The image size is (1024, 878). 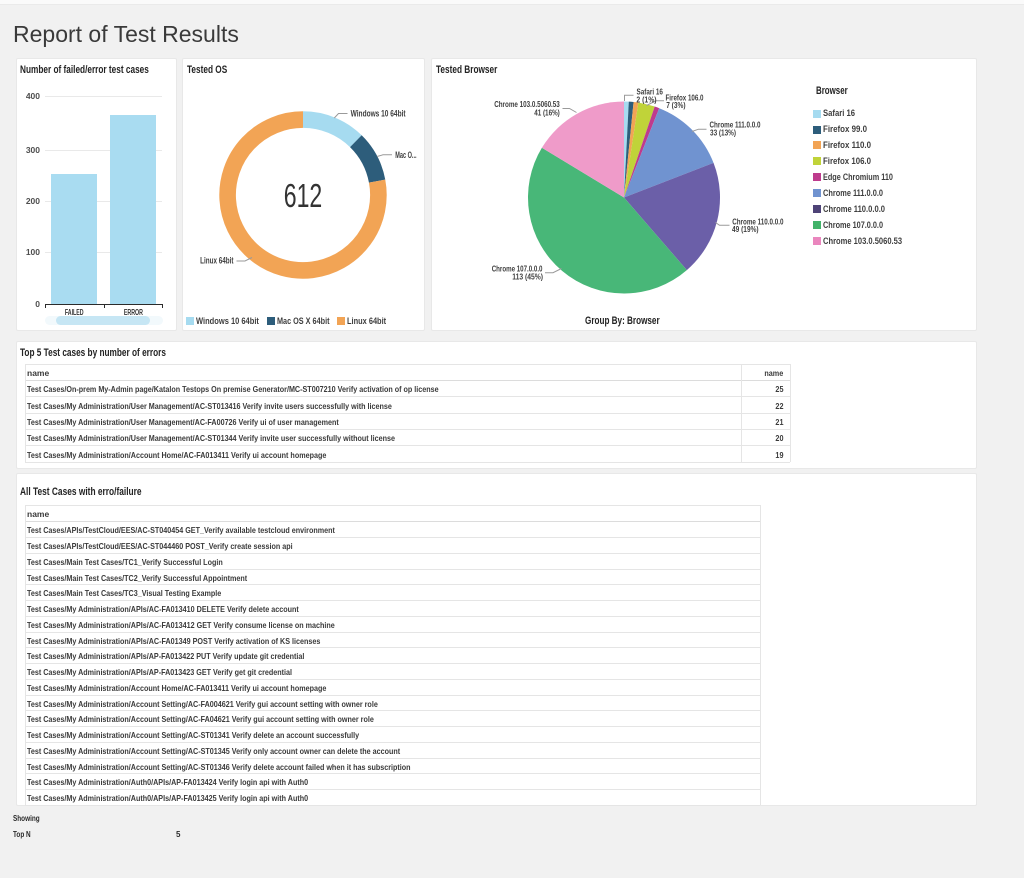 I want to click on svg-text: 49 (19%), so click(x=745, y=229).